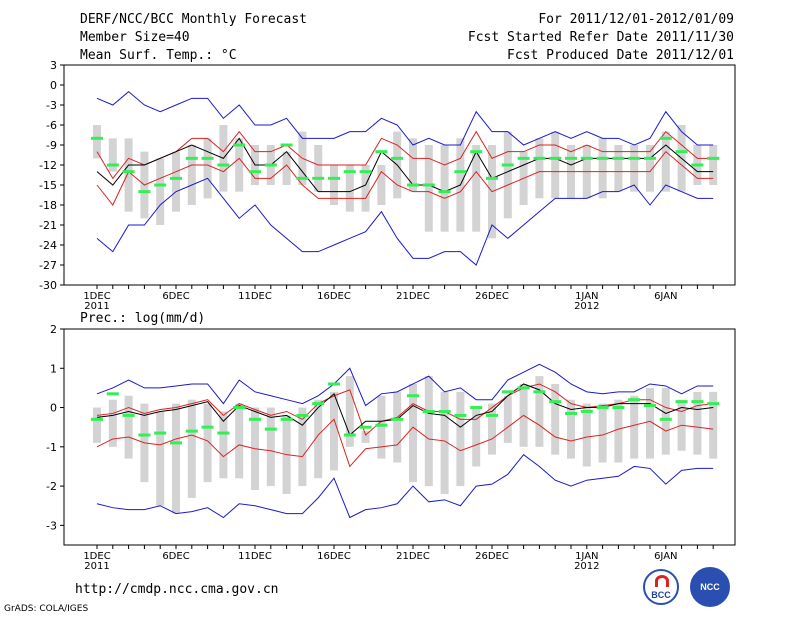 The image size is (800, 618). What do you see at coordinates (51, 525) in the screenshot?
I see `precipitation-ytick-label: -3` at bounding box center [51, 525].